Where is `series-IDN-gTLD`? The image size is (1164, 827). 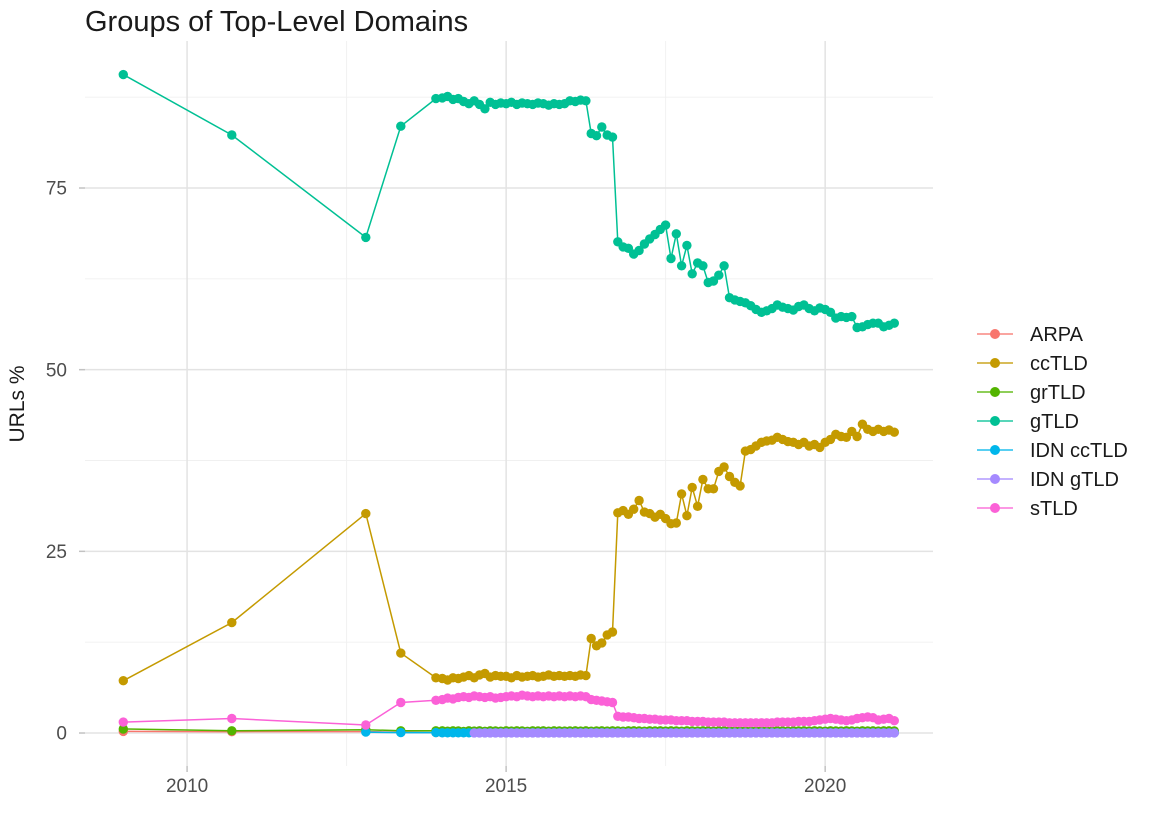 series-IDN-gTLD is located at coordinates (684, 733).